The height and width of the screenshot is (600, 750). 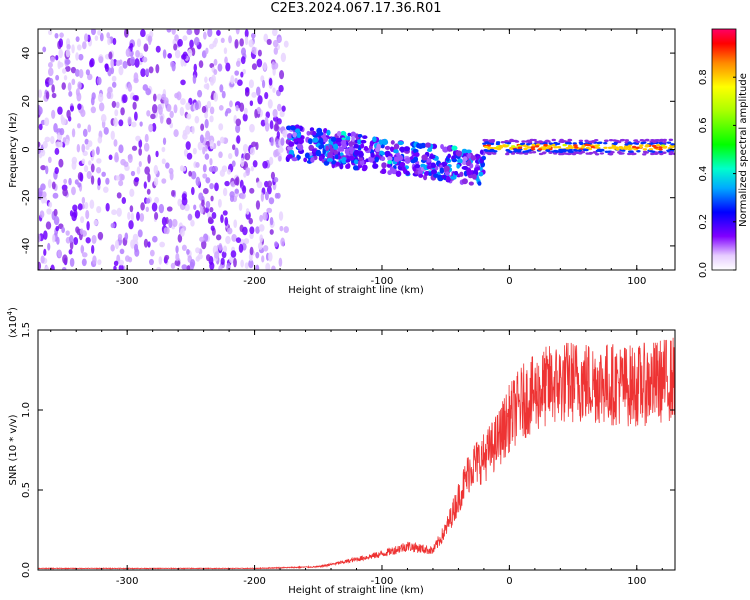 What do you see at coordinates (356, 590) in the screenshot?
I see `snr-x-axis-label: Height of straight line (km)` at bounding box center [356, 590].